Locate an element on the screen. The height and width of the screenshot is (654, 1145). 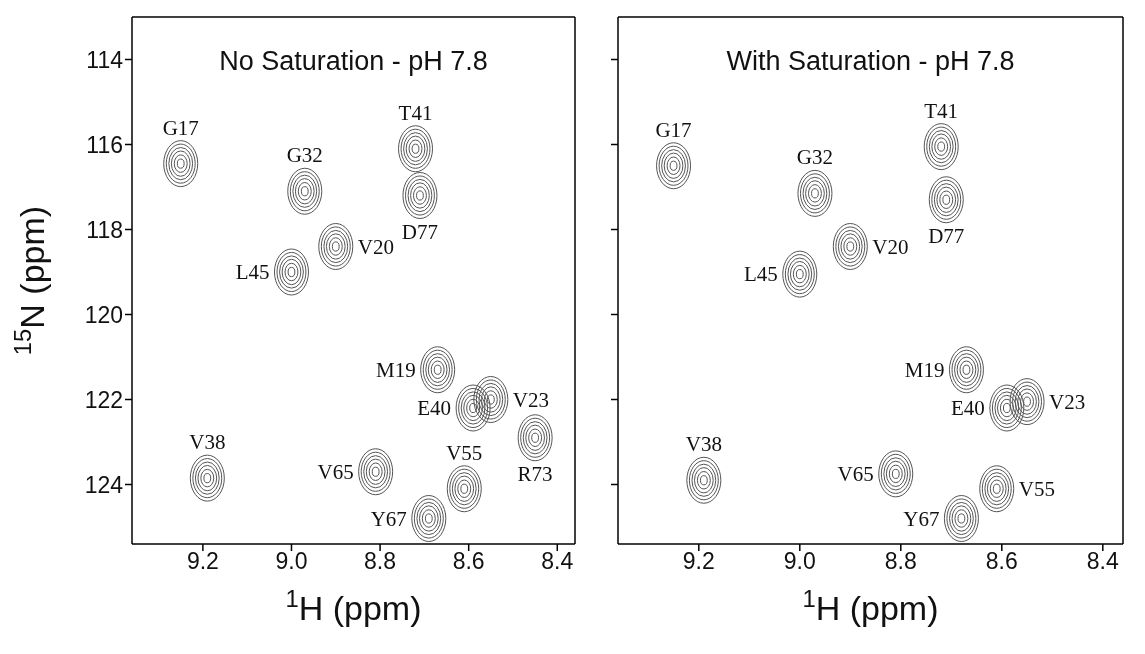
y-tick-label: 124 is located at coordinates (104, 484).